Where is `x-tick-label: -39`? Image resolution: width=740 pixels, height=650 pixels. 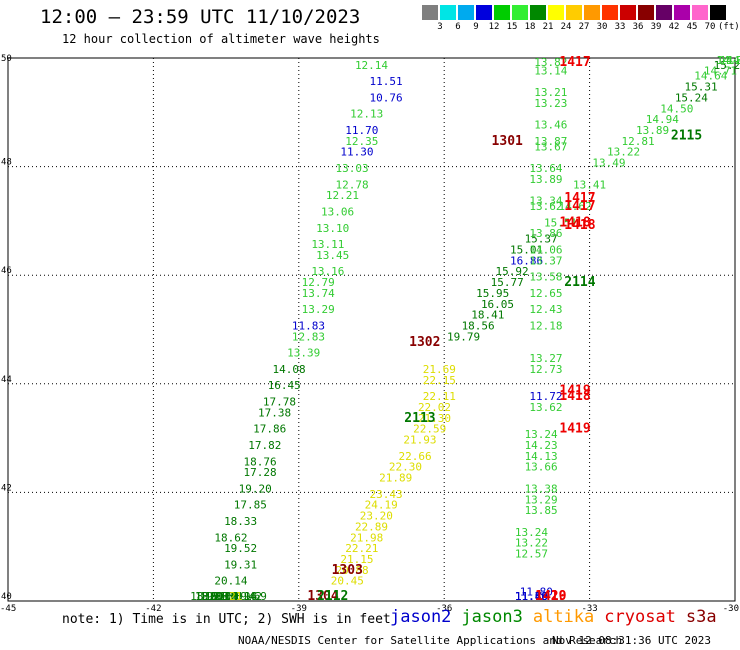
x-tick-label: -39 is located at coordinates (299, 609).